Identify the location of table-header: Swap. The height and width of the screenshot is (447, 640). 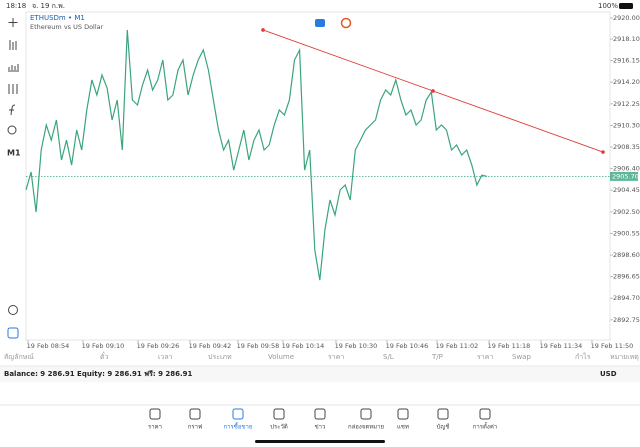
(521, 357).